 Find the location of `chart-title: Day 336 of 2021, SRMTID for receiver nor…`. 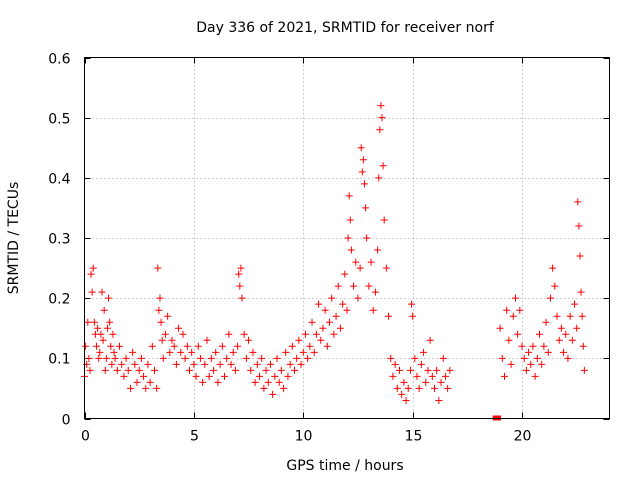

chart-title: Day 336 of 2021, SRMTID for receiver nor… is located at coordinates (345, 28).